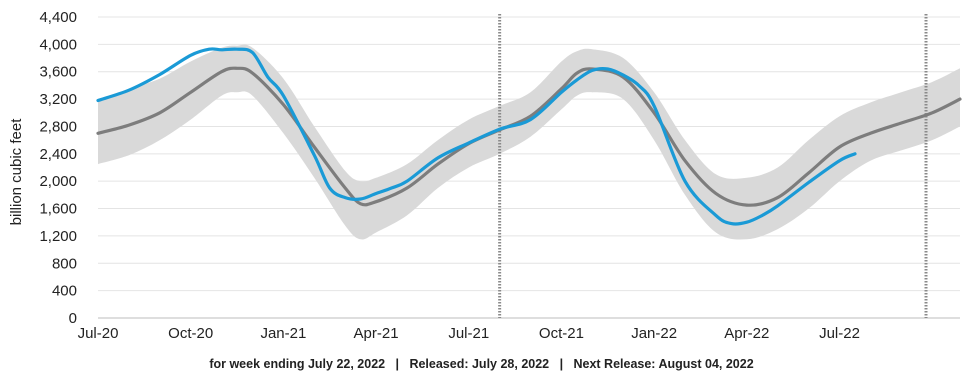  I want to click on released-date-text: Released: July 28, 2022, so click(479, 364).